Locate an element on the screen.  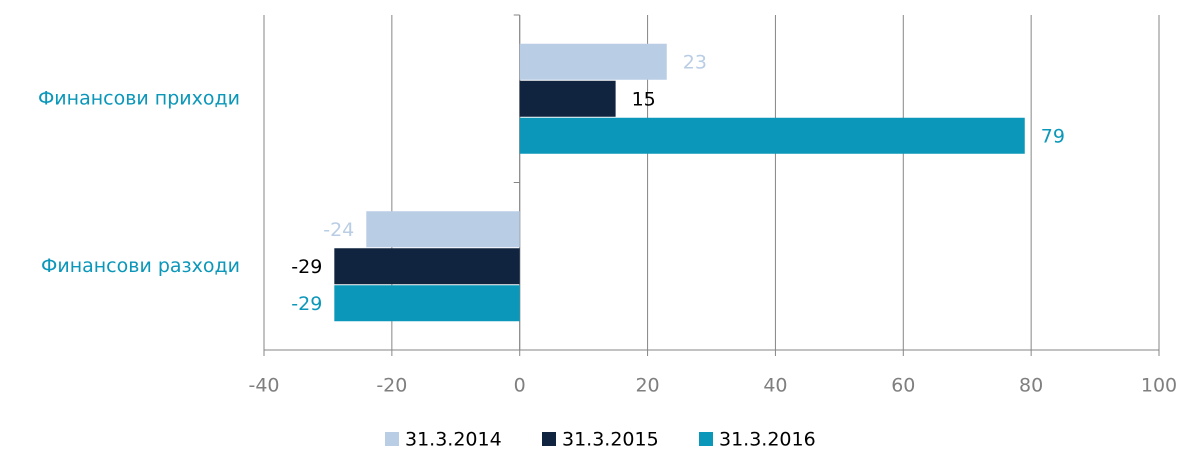
x-tick-label: 20 is located at coordinates (647, 386).